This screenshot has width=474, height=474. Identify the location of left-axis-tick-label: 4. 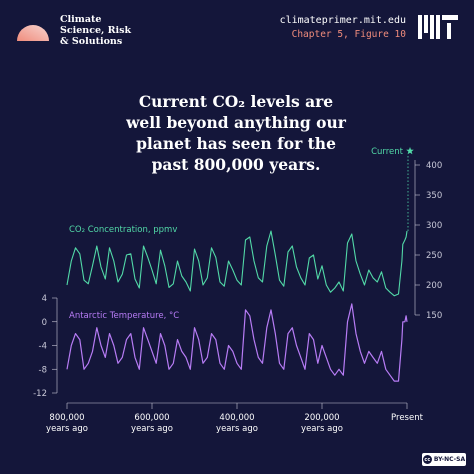
(44, 299).